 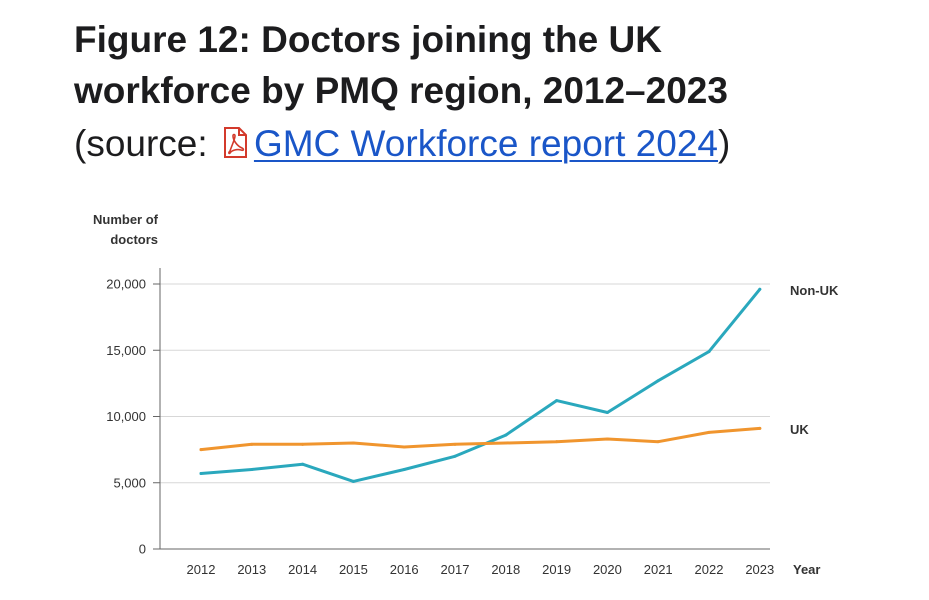 What do you see at coordinates (134, 239) in the screenshot?
I see `y-axis-title-line-2: doctors` at bounding box center [134, 239].